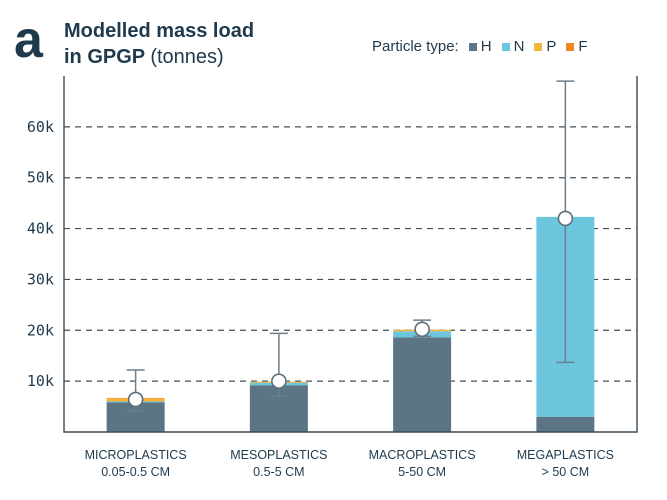 Image resolution: width=667 pixels, height=500 pixels. Describe the element at coordinates (545, 46) in the screenshot. I see `legend-item-p: P` at that location.